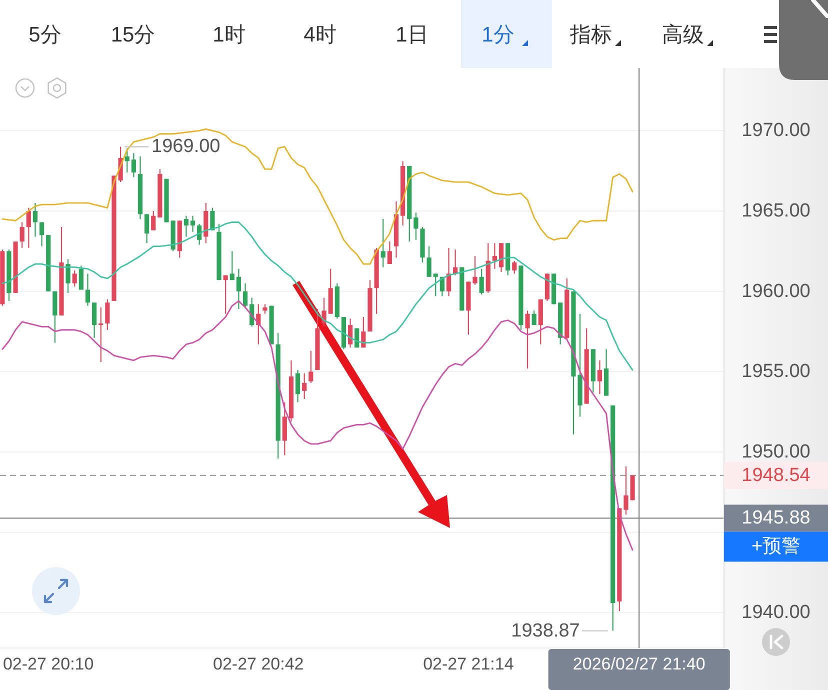 The image size is (828, 690). Describe the element at coordinates (776, 211) in the screenshot. I see `y-tick-label: 1965.00` at that location.